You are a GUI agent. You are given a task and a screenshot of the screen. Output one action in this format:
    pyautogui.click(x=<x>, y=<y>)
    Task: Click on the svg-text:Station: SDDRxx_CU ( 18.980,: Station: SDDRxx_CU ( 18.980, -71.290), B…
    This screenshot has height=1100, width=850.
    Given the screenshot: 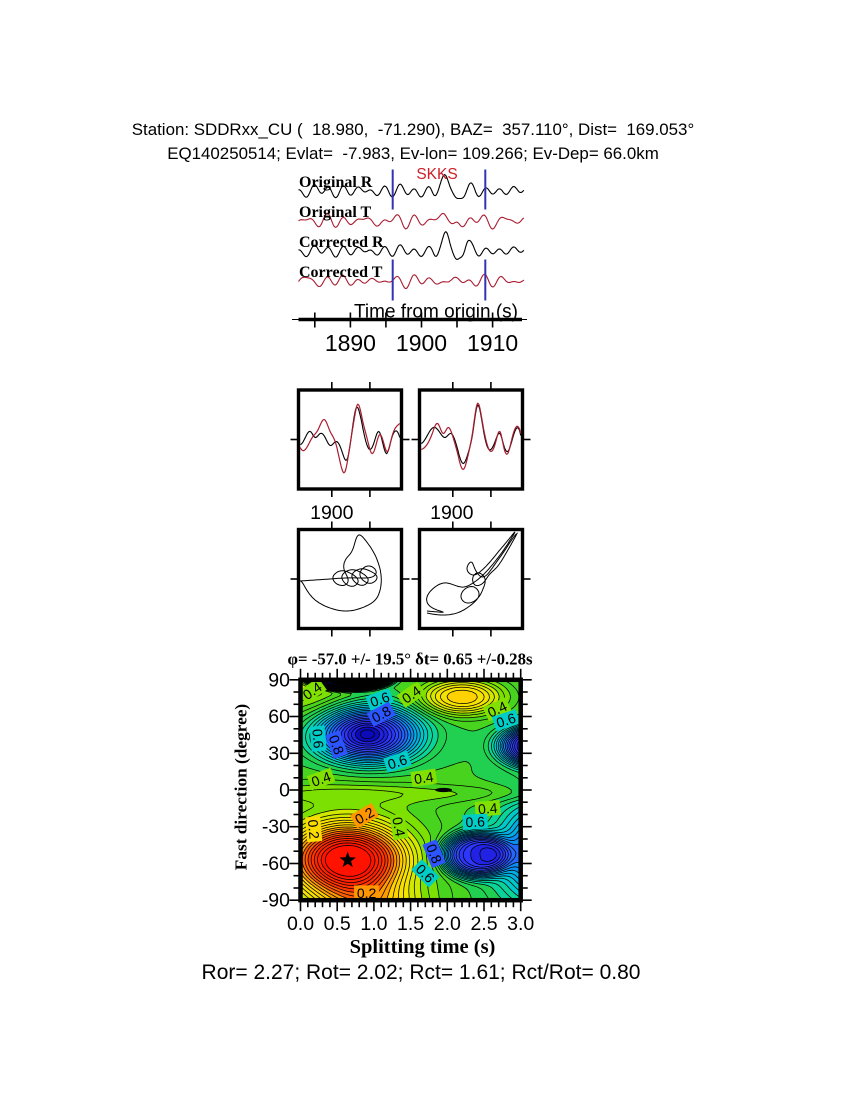 What is the action you would take?
    pyautogui.click(x=413, y=129)
    